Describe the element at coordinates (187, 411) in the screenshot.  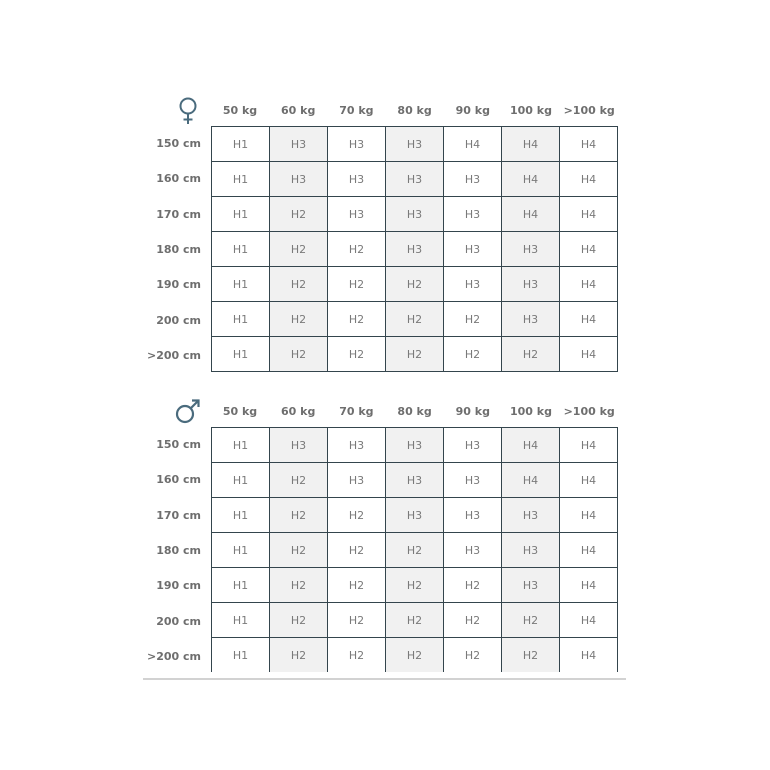
I see `male-icon` at that location.